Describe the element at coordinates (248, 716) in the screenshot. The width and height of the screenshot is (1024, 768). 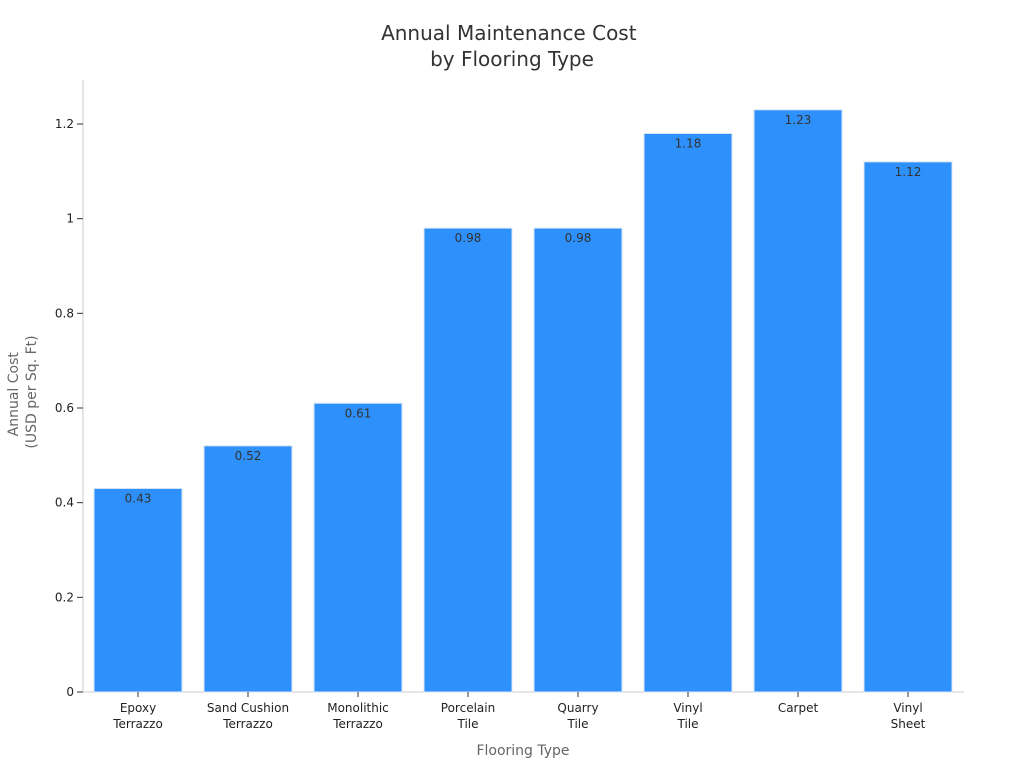
I see `x-tick-label: Sand Cushion Terrazzo` at that location.